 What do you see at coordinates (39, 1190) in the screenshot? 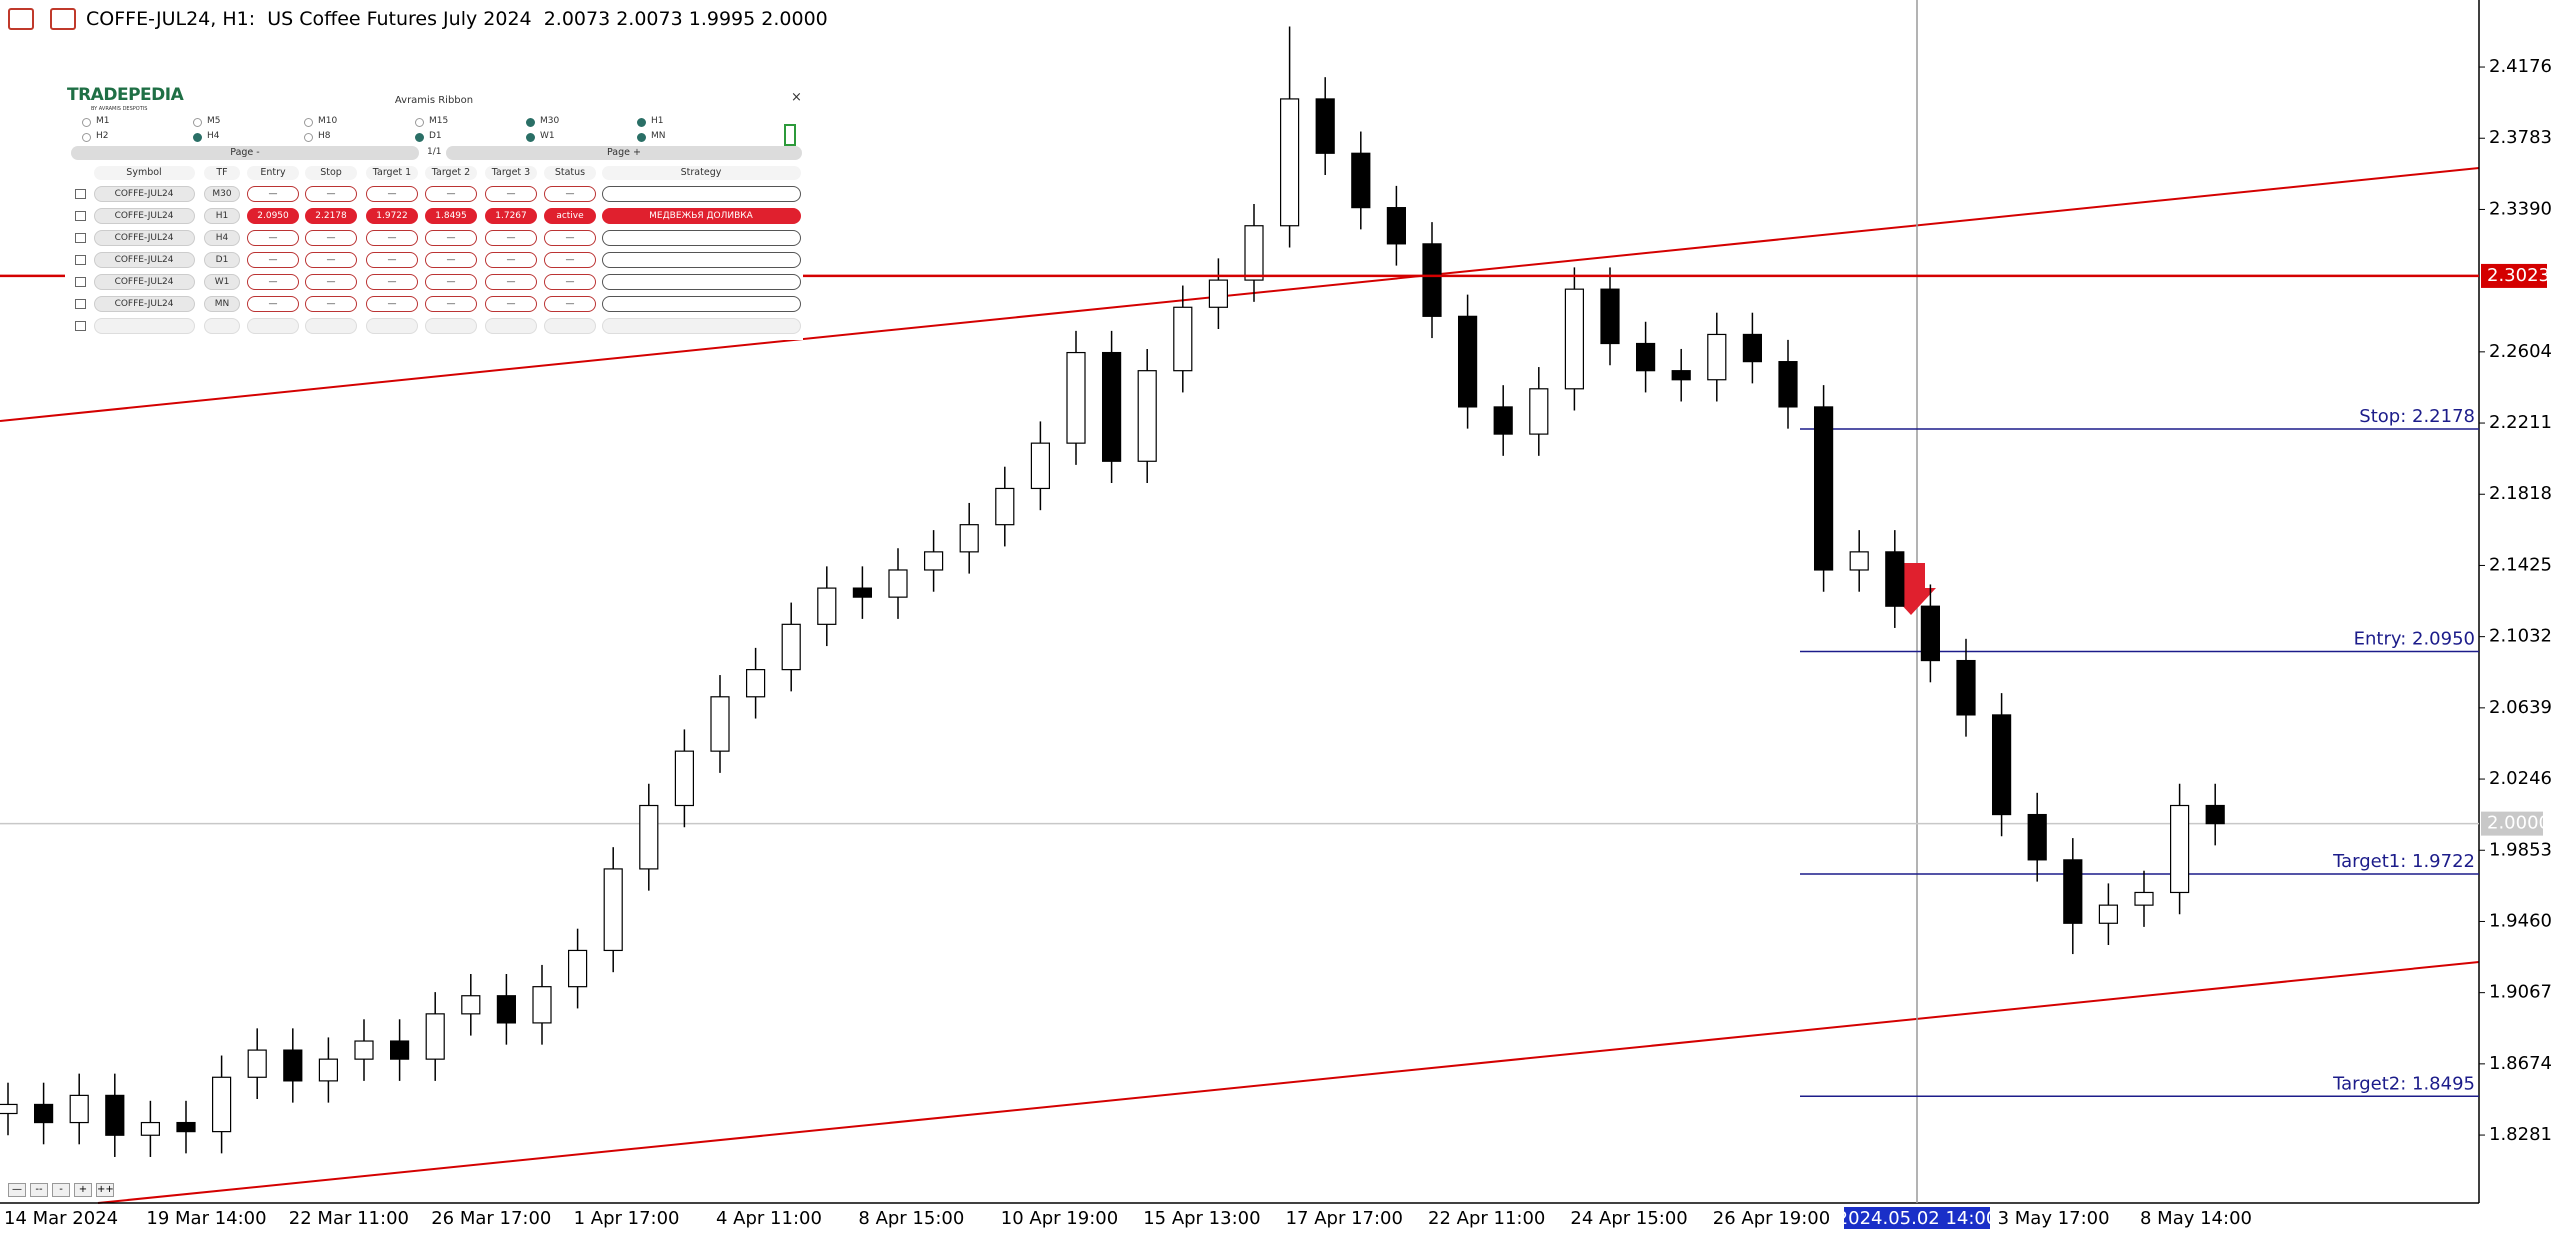
I see `zoom-button: --` at bounding box center [39, 1190].